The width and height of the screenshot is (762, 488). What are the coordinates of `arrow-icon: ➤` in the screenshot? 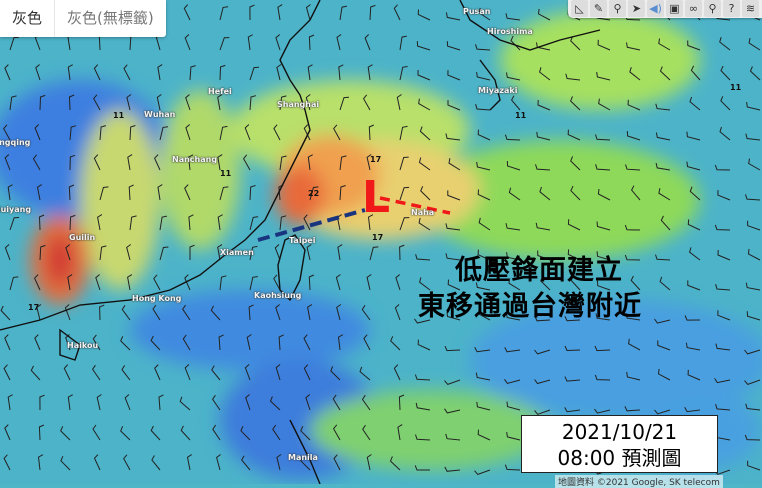 It's located at (636, 8).